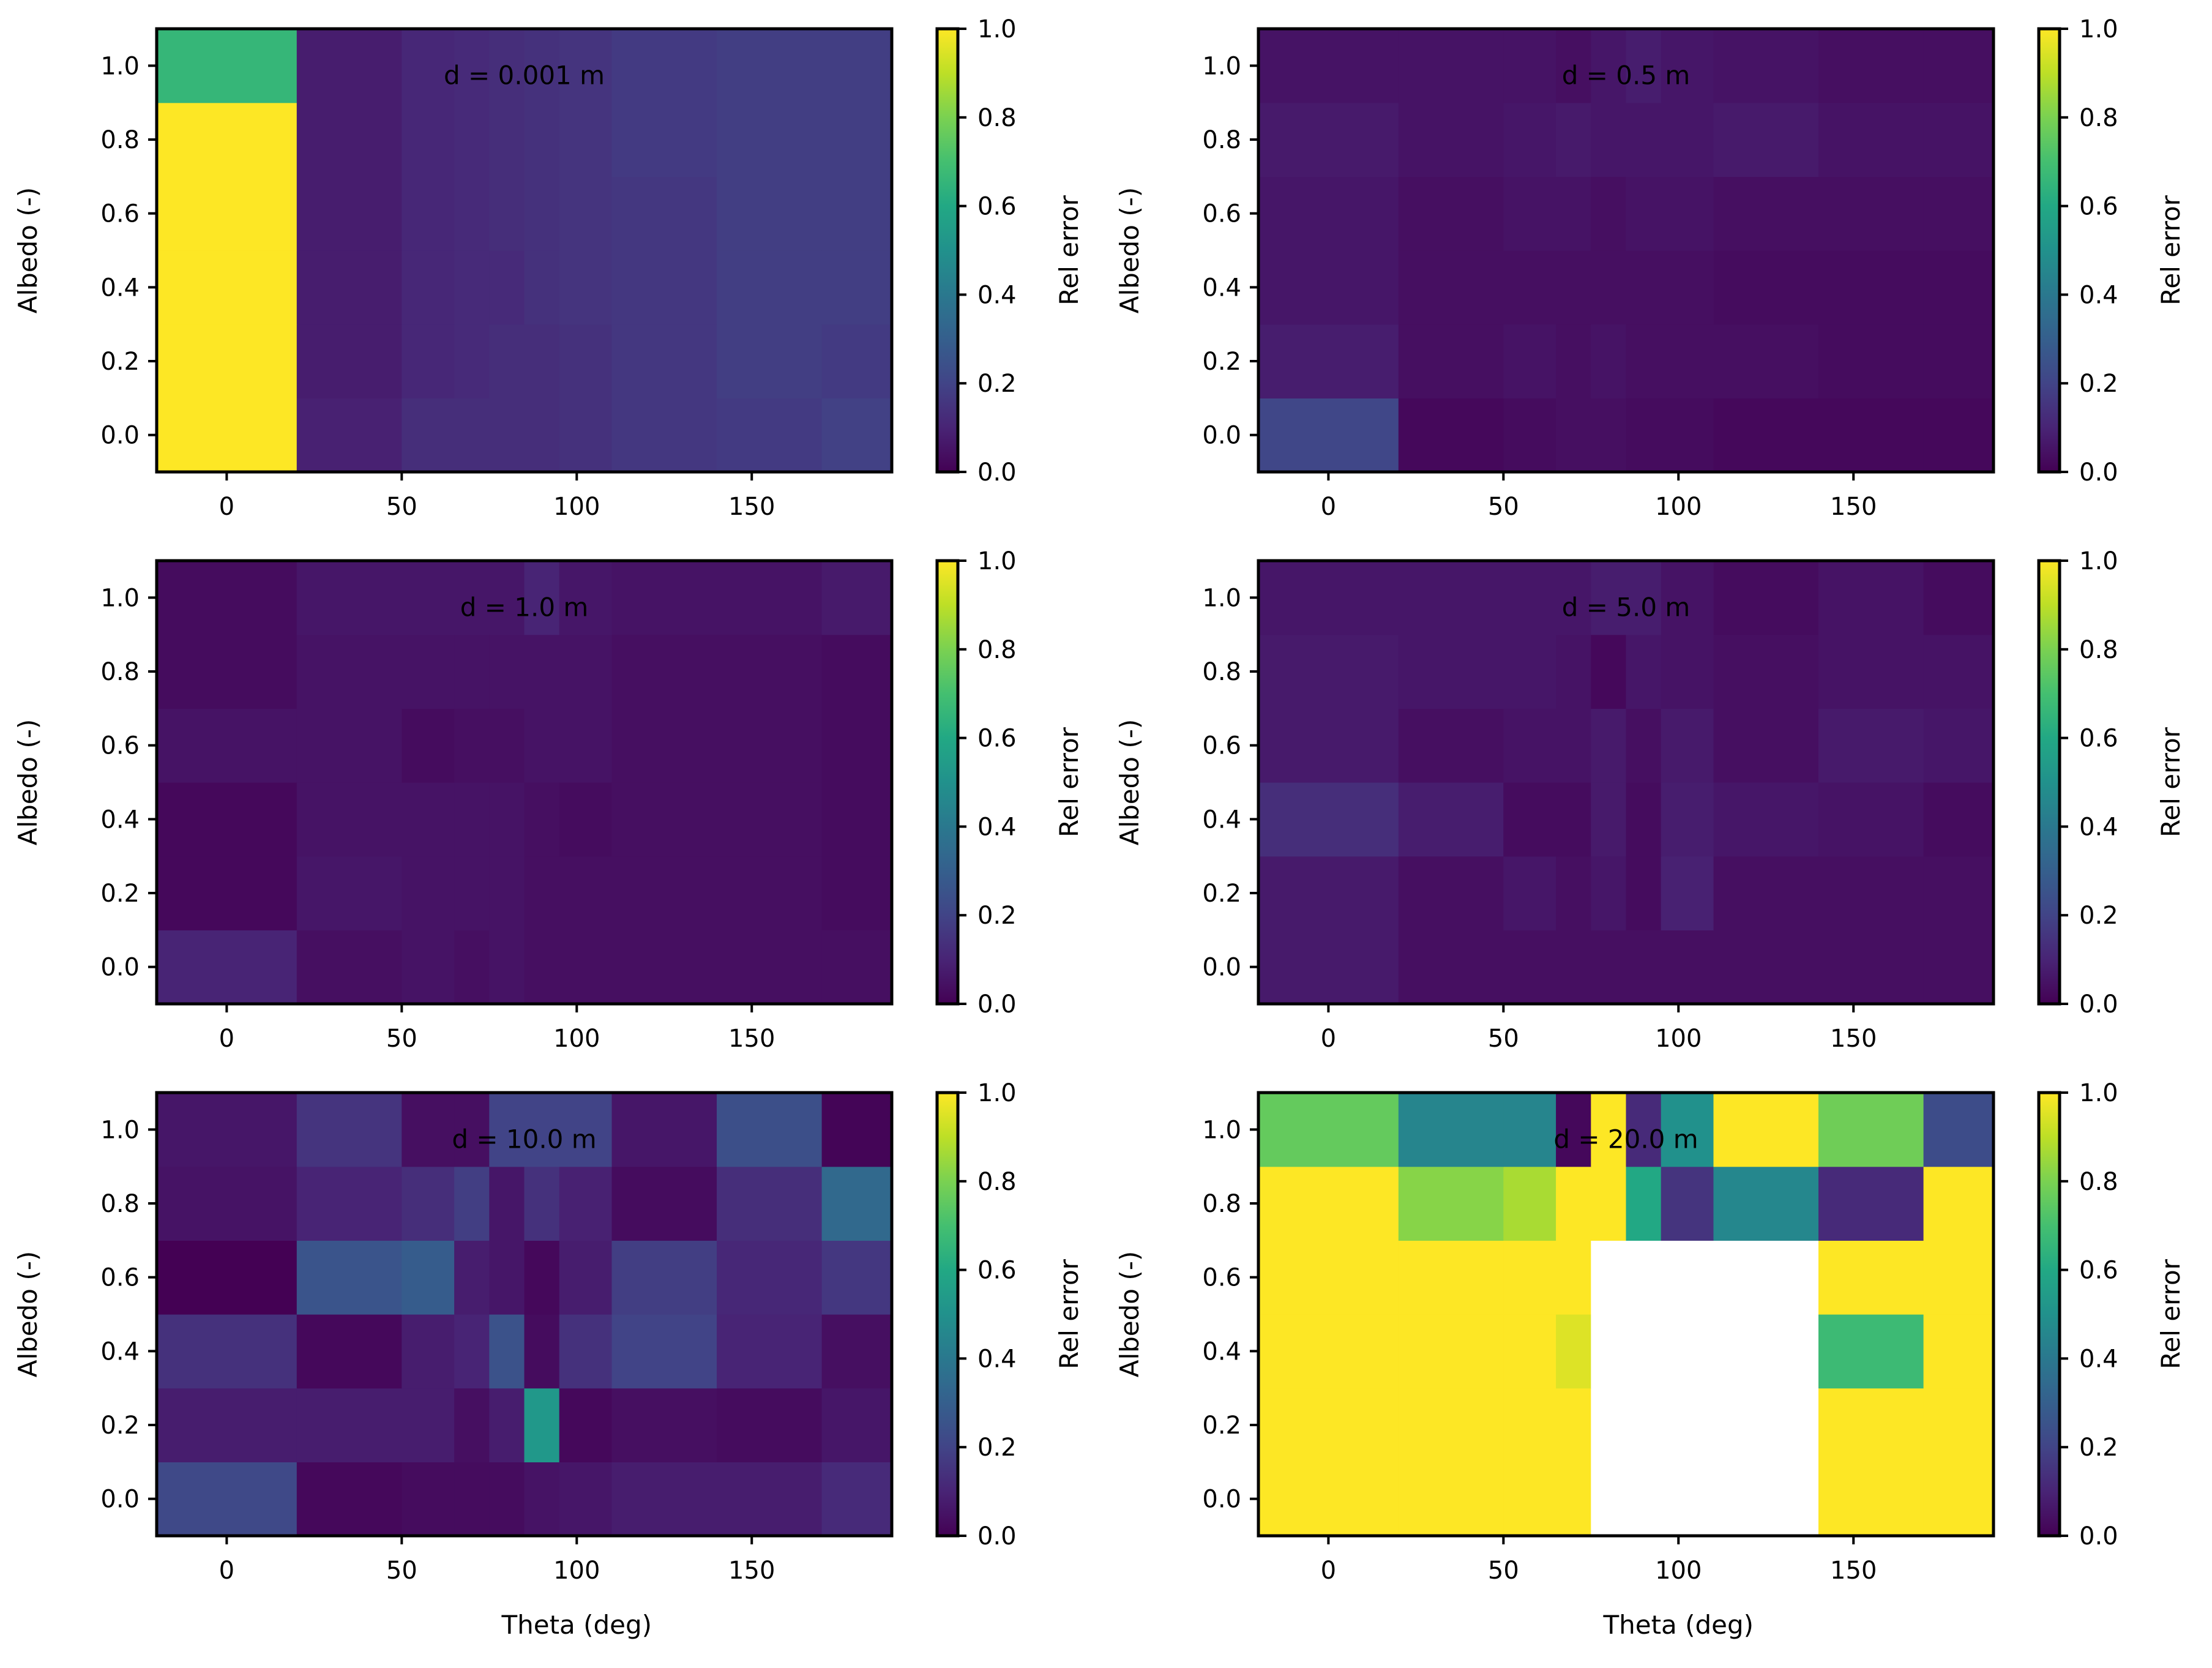 The width and height of the screenshot is (2212, 1668). What do you see at coordinates (1853, 507) in the screenshot?
I see `x-tick-label: 150` at bounding box center [1853, 507].